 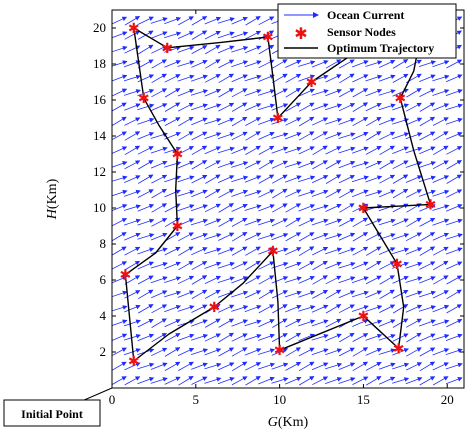 I want to click on legend-entry-nodes: Sensor Nodes, so click(x=361, y=32).